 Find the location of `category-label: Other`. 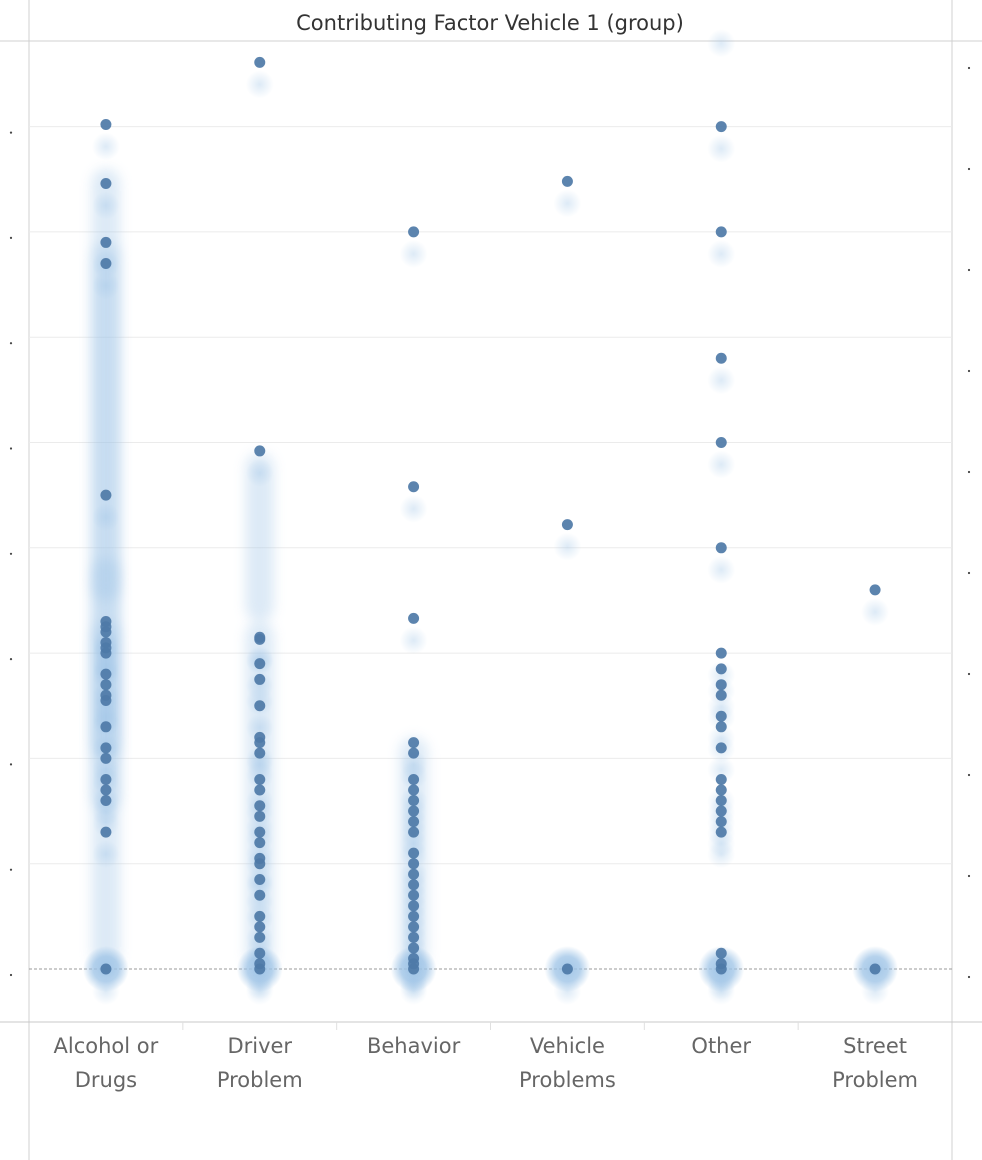

category-label: Other is located at coordinates (721, 1046).